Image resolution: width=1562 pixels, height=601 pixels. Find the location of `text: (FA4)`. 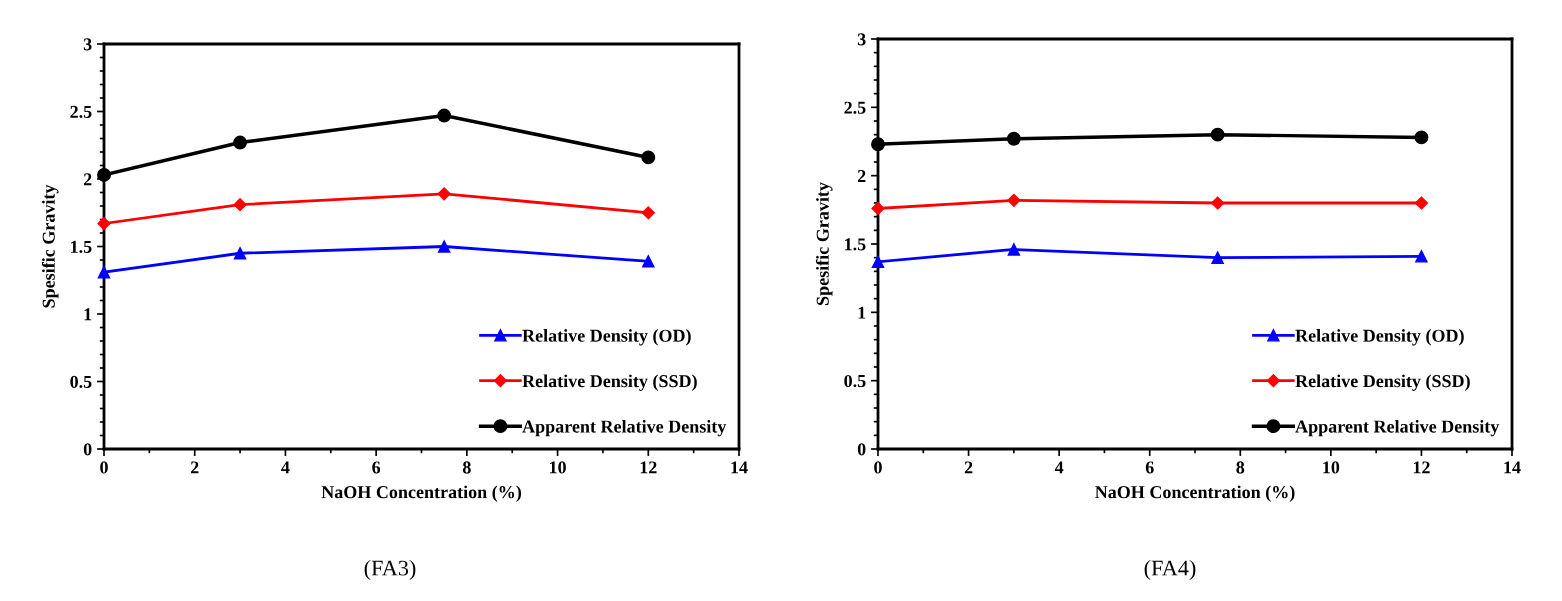

text: (FA4) is located at coordinates (1170, 570).